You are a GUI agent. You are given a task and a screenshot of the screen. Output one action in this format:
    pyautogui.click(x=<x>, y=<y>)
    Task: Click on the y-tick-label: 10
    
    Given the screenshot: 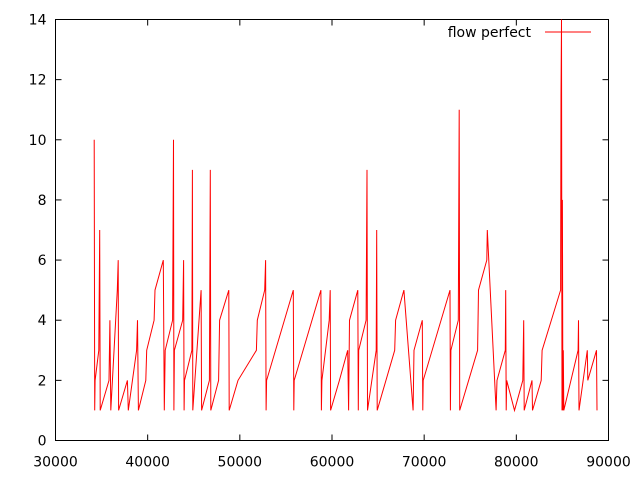 What is the action you would take?
    pyautogui.click(x=38, y=141)
    